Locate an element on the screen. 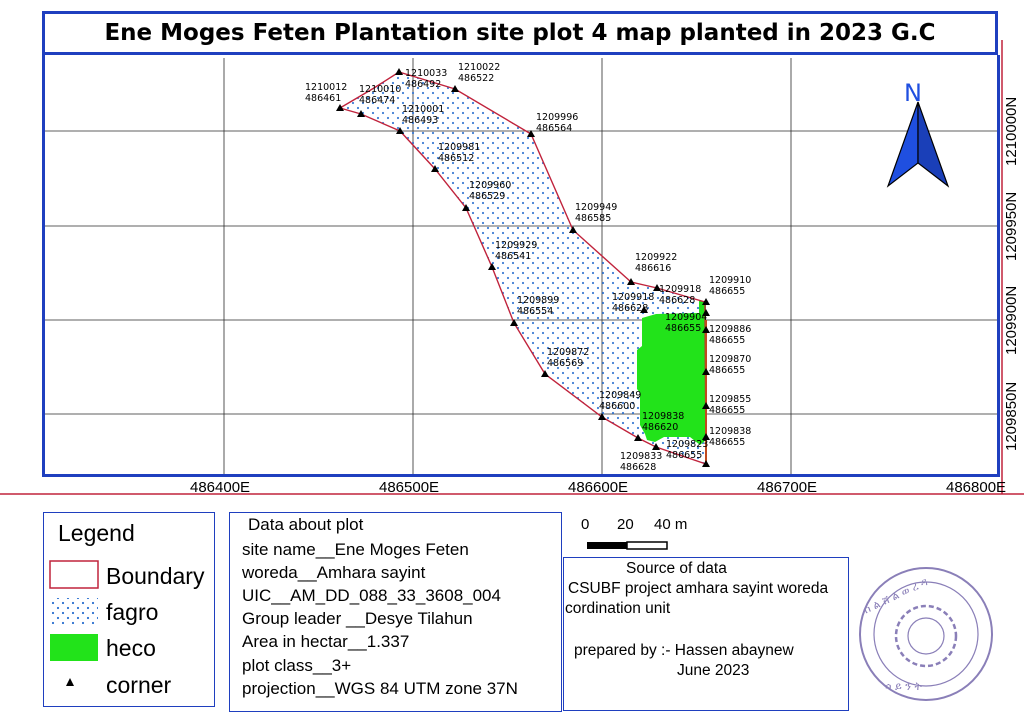  scale-label-20: 20 is located at coordinates (625, 524).